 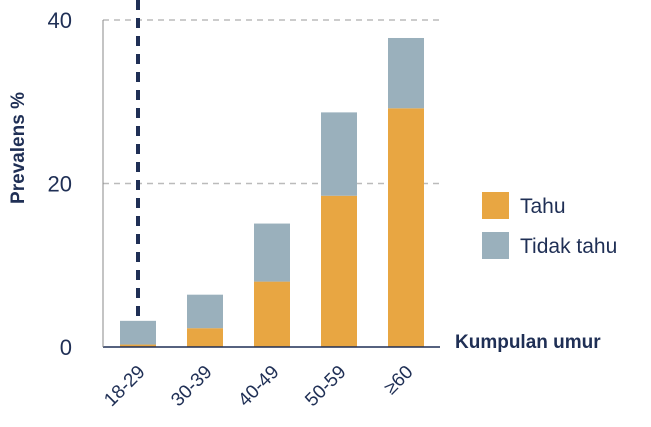 I want to click on x-tick-label: 40-49, so click(x=258, y=386).